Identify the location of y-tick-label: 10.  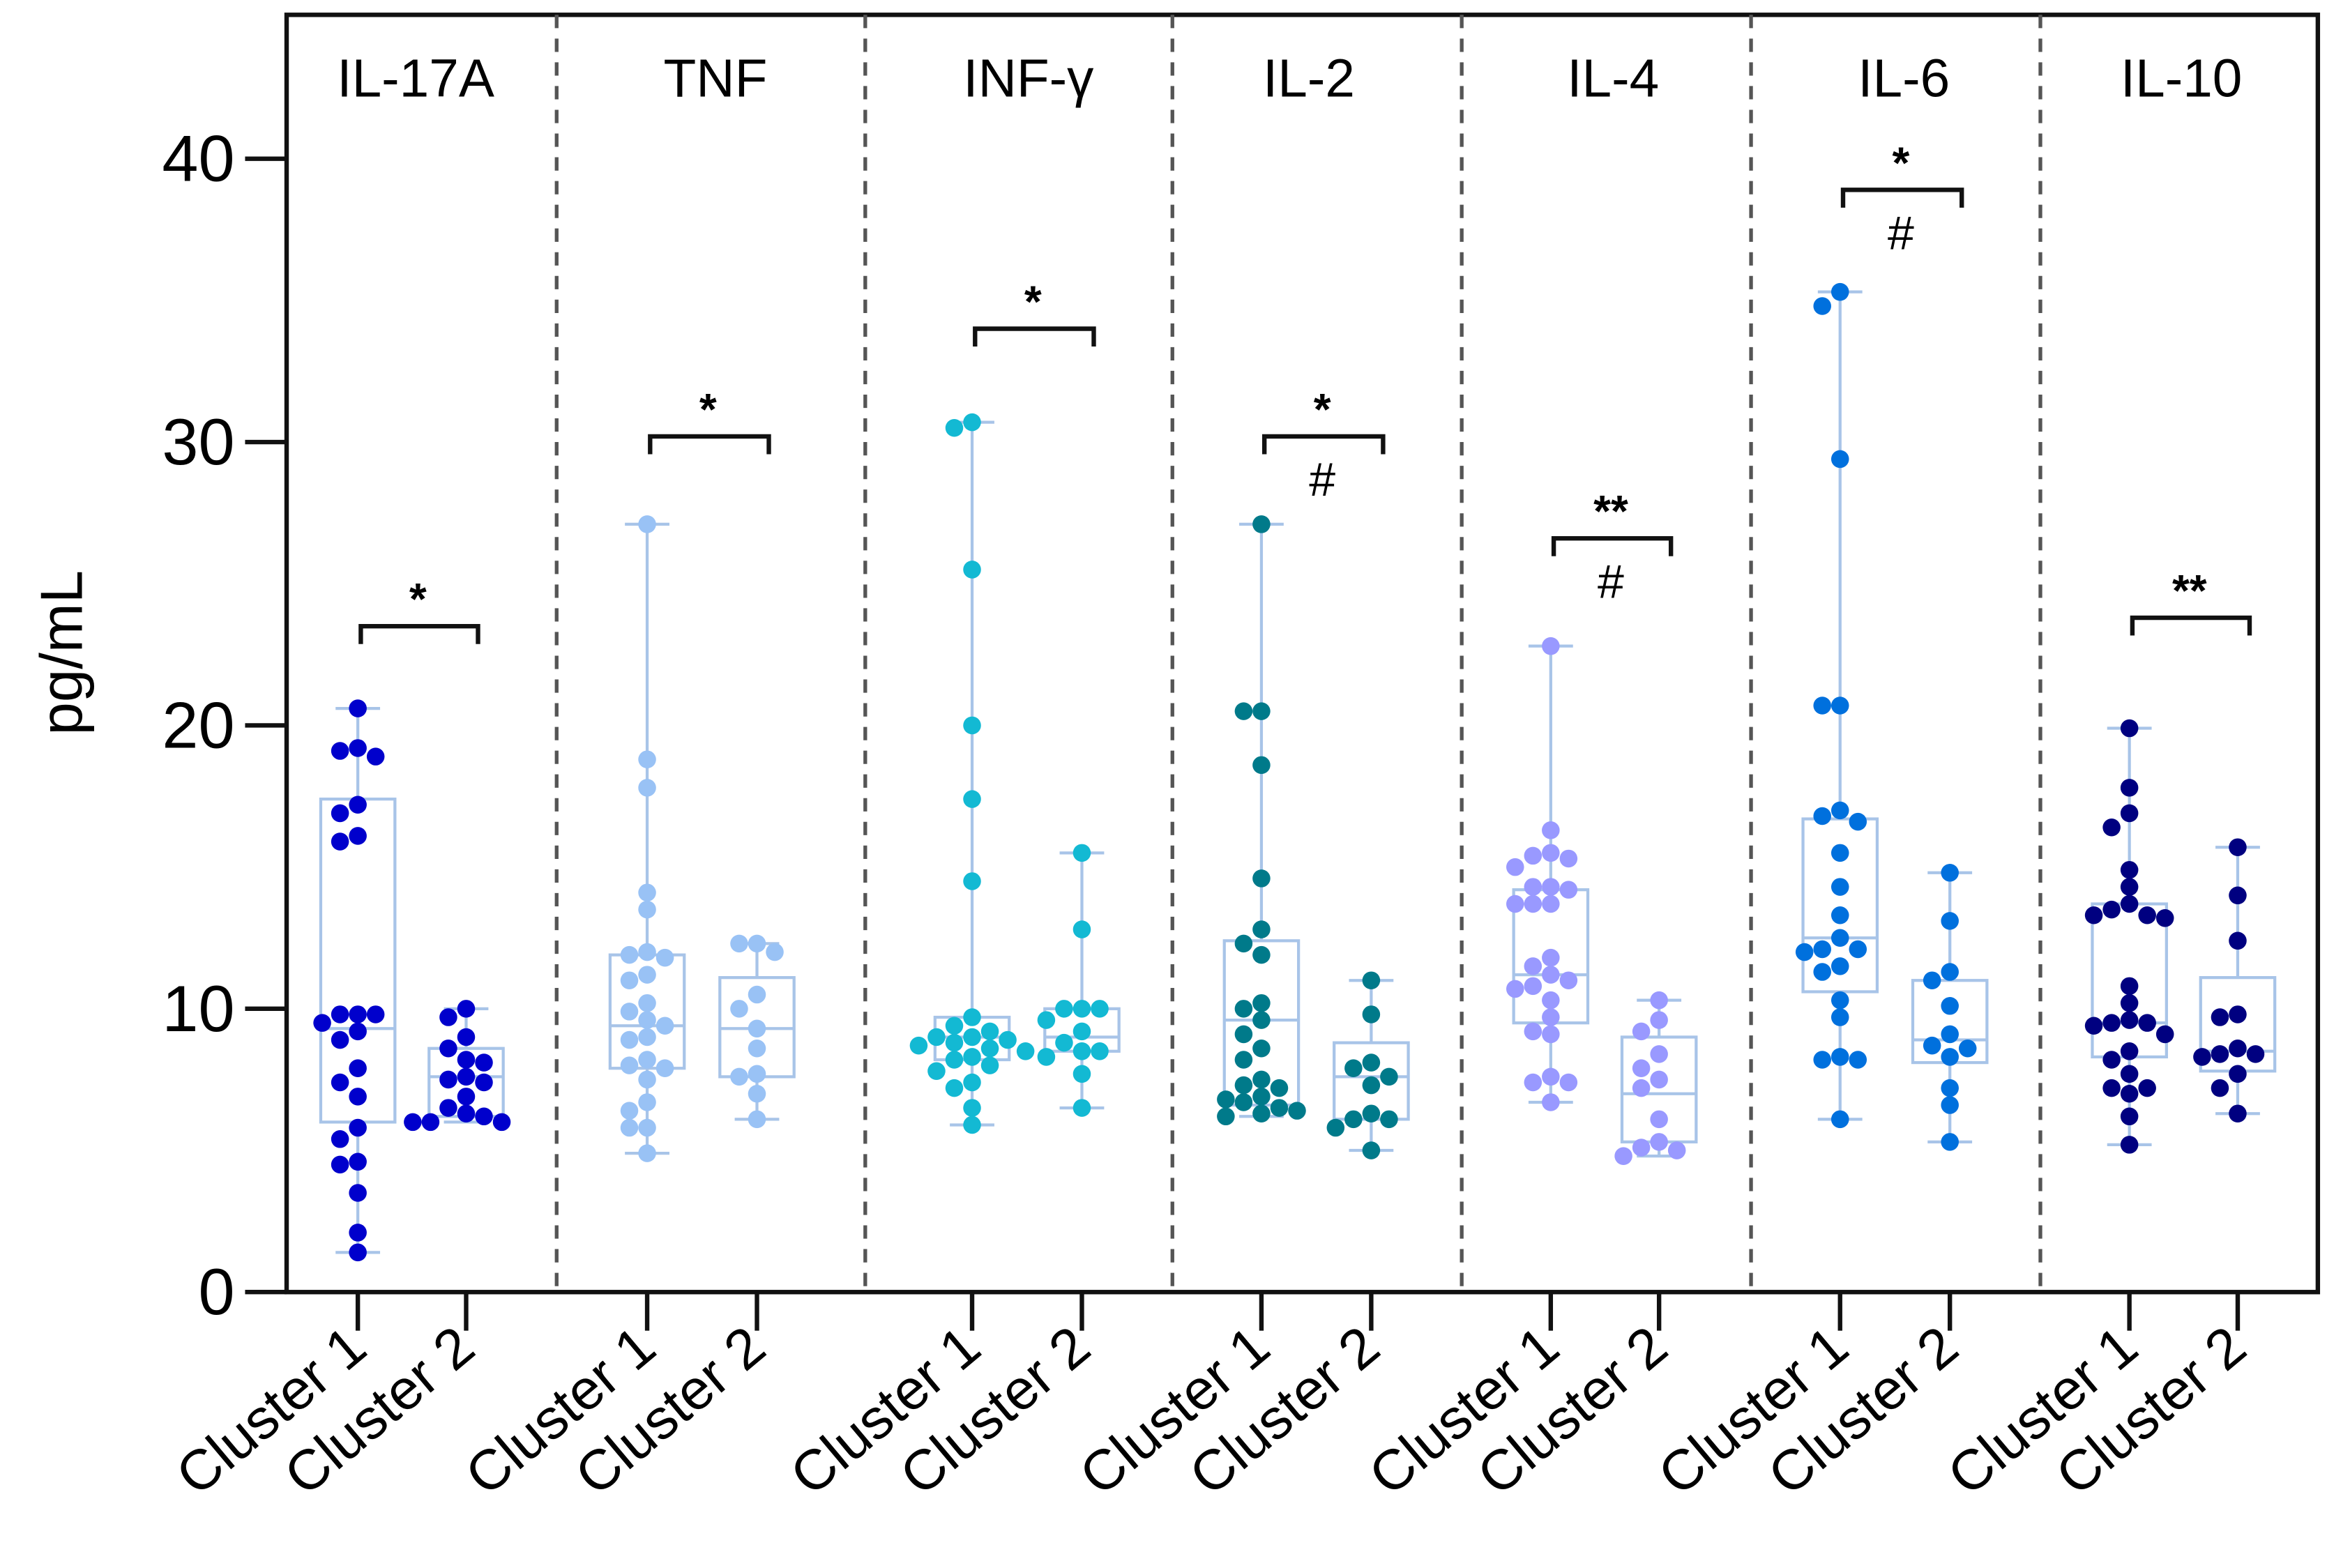
(198, 1008).